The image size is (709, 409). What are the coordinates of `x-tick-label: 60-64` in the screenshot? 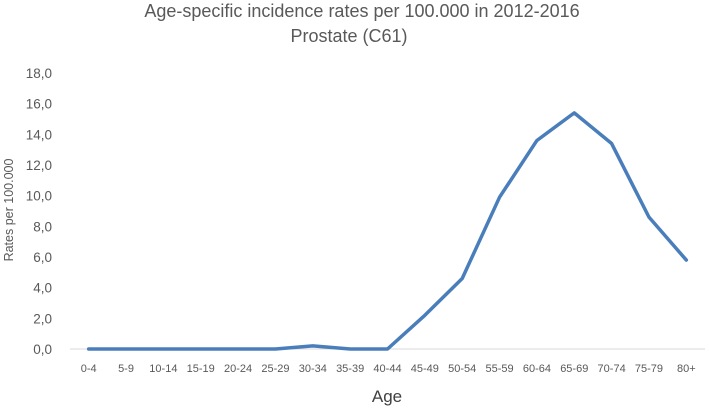 It's located at (537, 369).